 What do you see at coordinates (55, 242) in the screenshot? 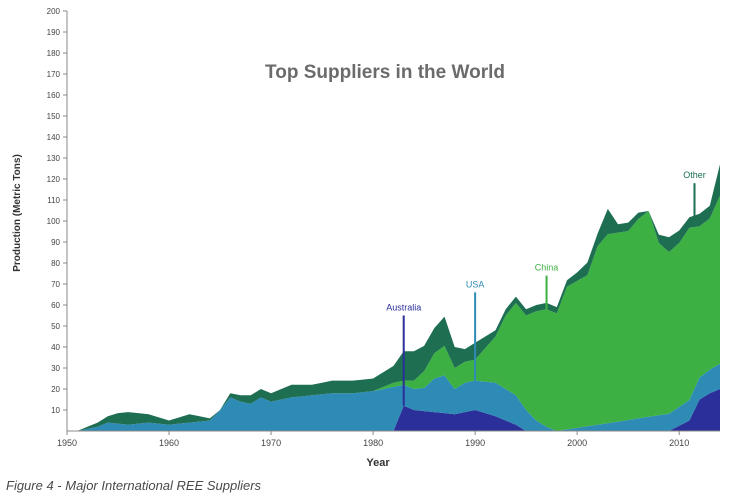
I see `y-tick-label: 90` at bounding box center [55, 242].